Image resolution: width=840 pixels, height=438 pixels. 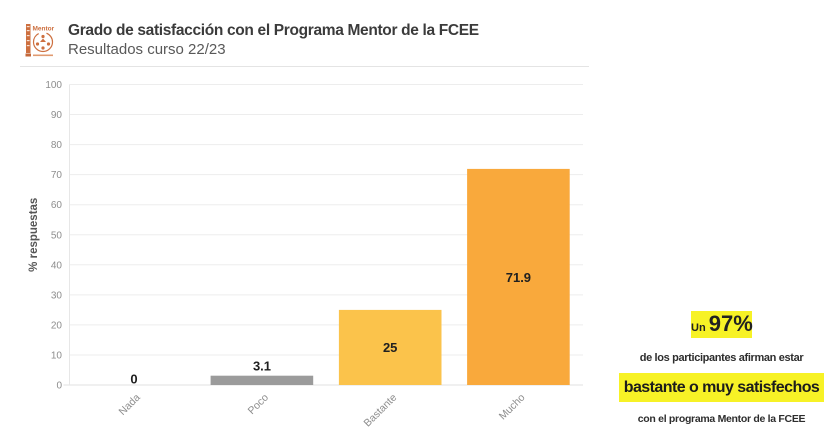 What do you see at coordinates (57, 325) in the screenshot?
I see `svg-text: 20` at bounding box center [57, 325].